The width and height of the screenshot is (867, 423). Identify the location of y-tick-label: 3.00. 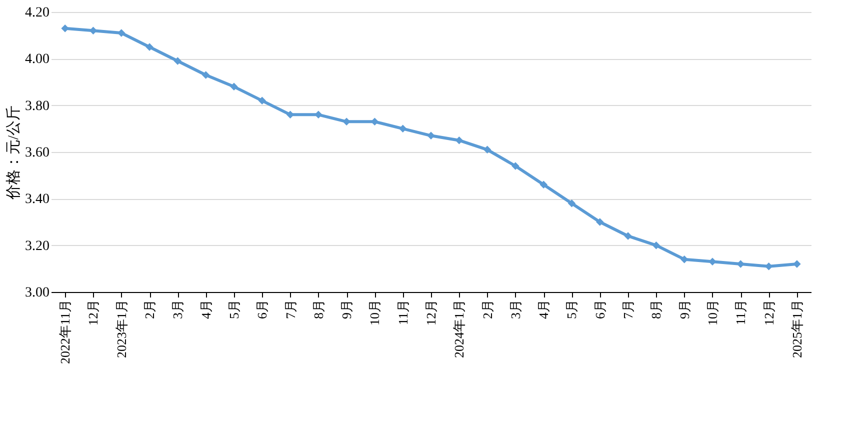
(37, 293).